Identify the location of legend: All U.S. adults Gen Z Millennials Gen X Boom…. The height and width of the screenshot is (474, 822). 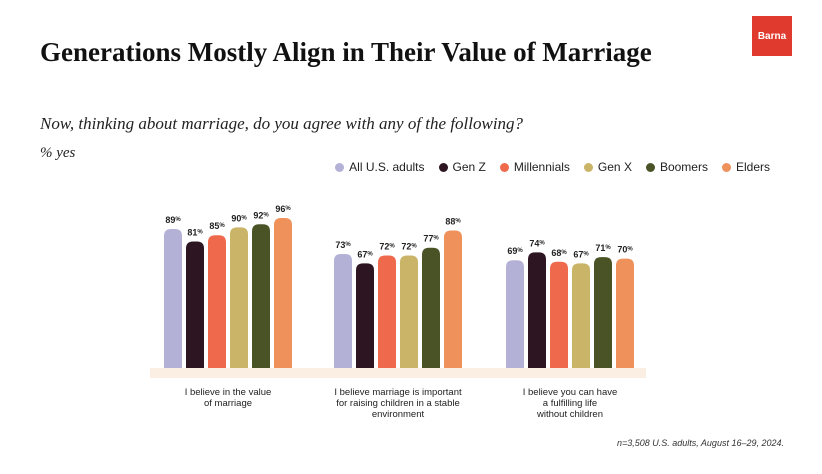
(552, 167).